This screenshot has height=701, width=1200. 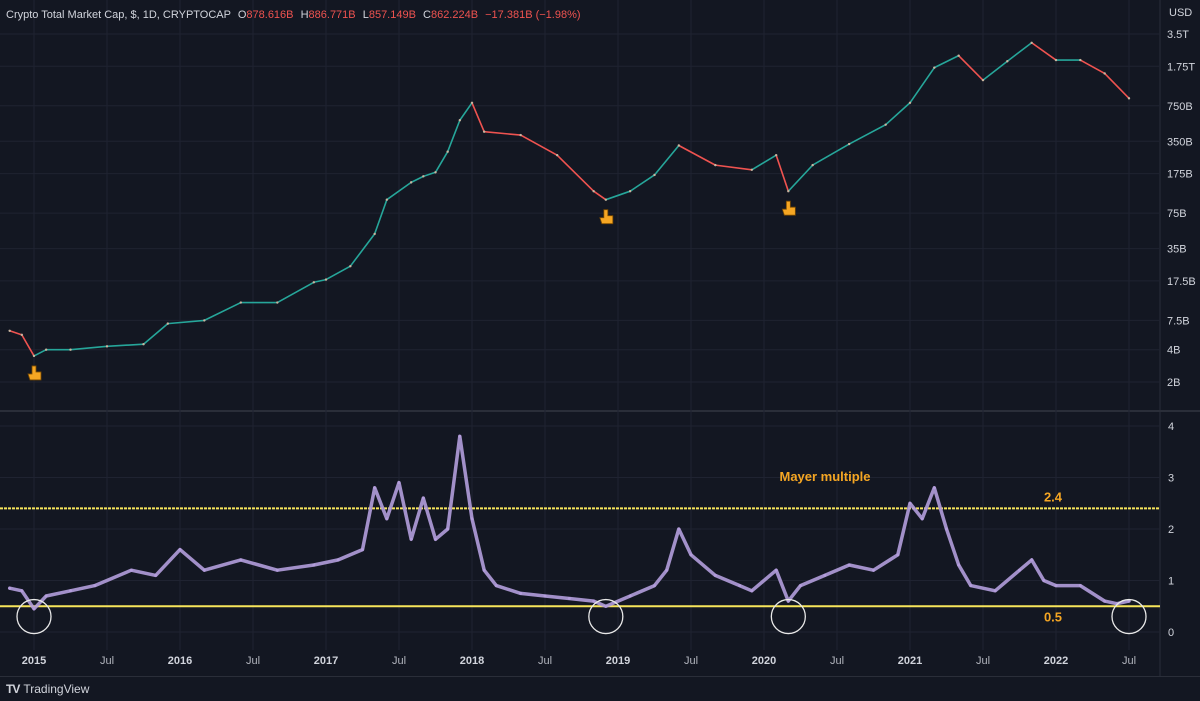 What do you see at coordinates (764, 661) in the screenshot?
I see `time-tick-label: 2020` at bounding box center [764, 661].